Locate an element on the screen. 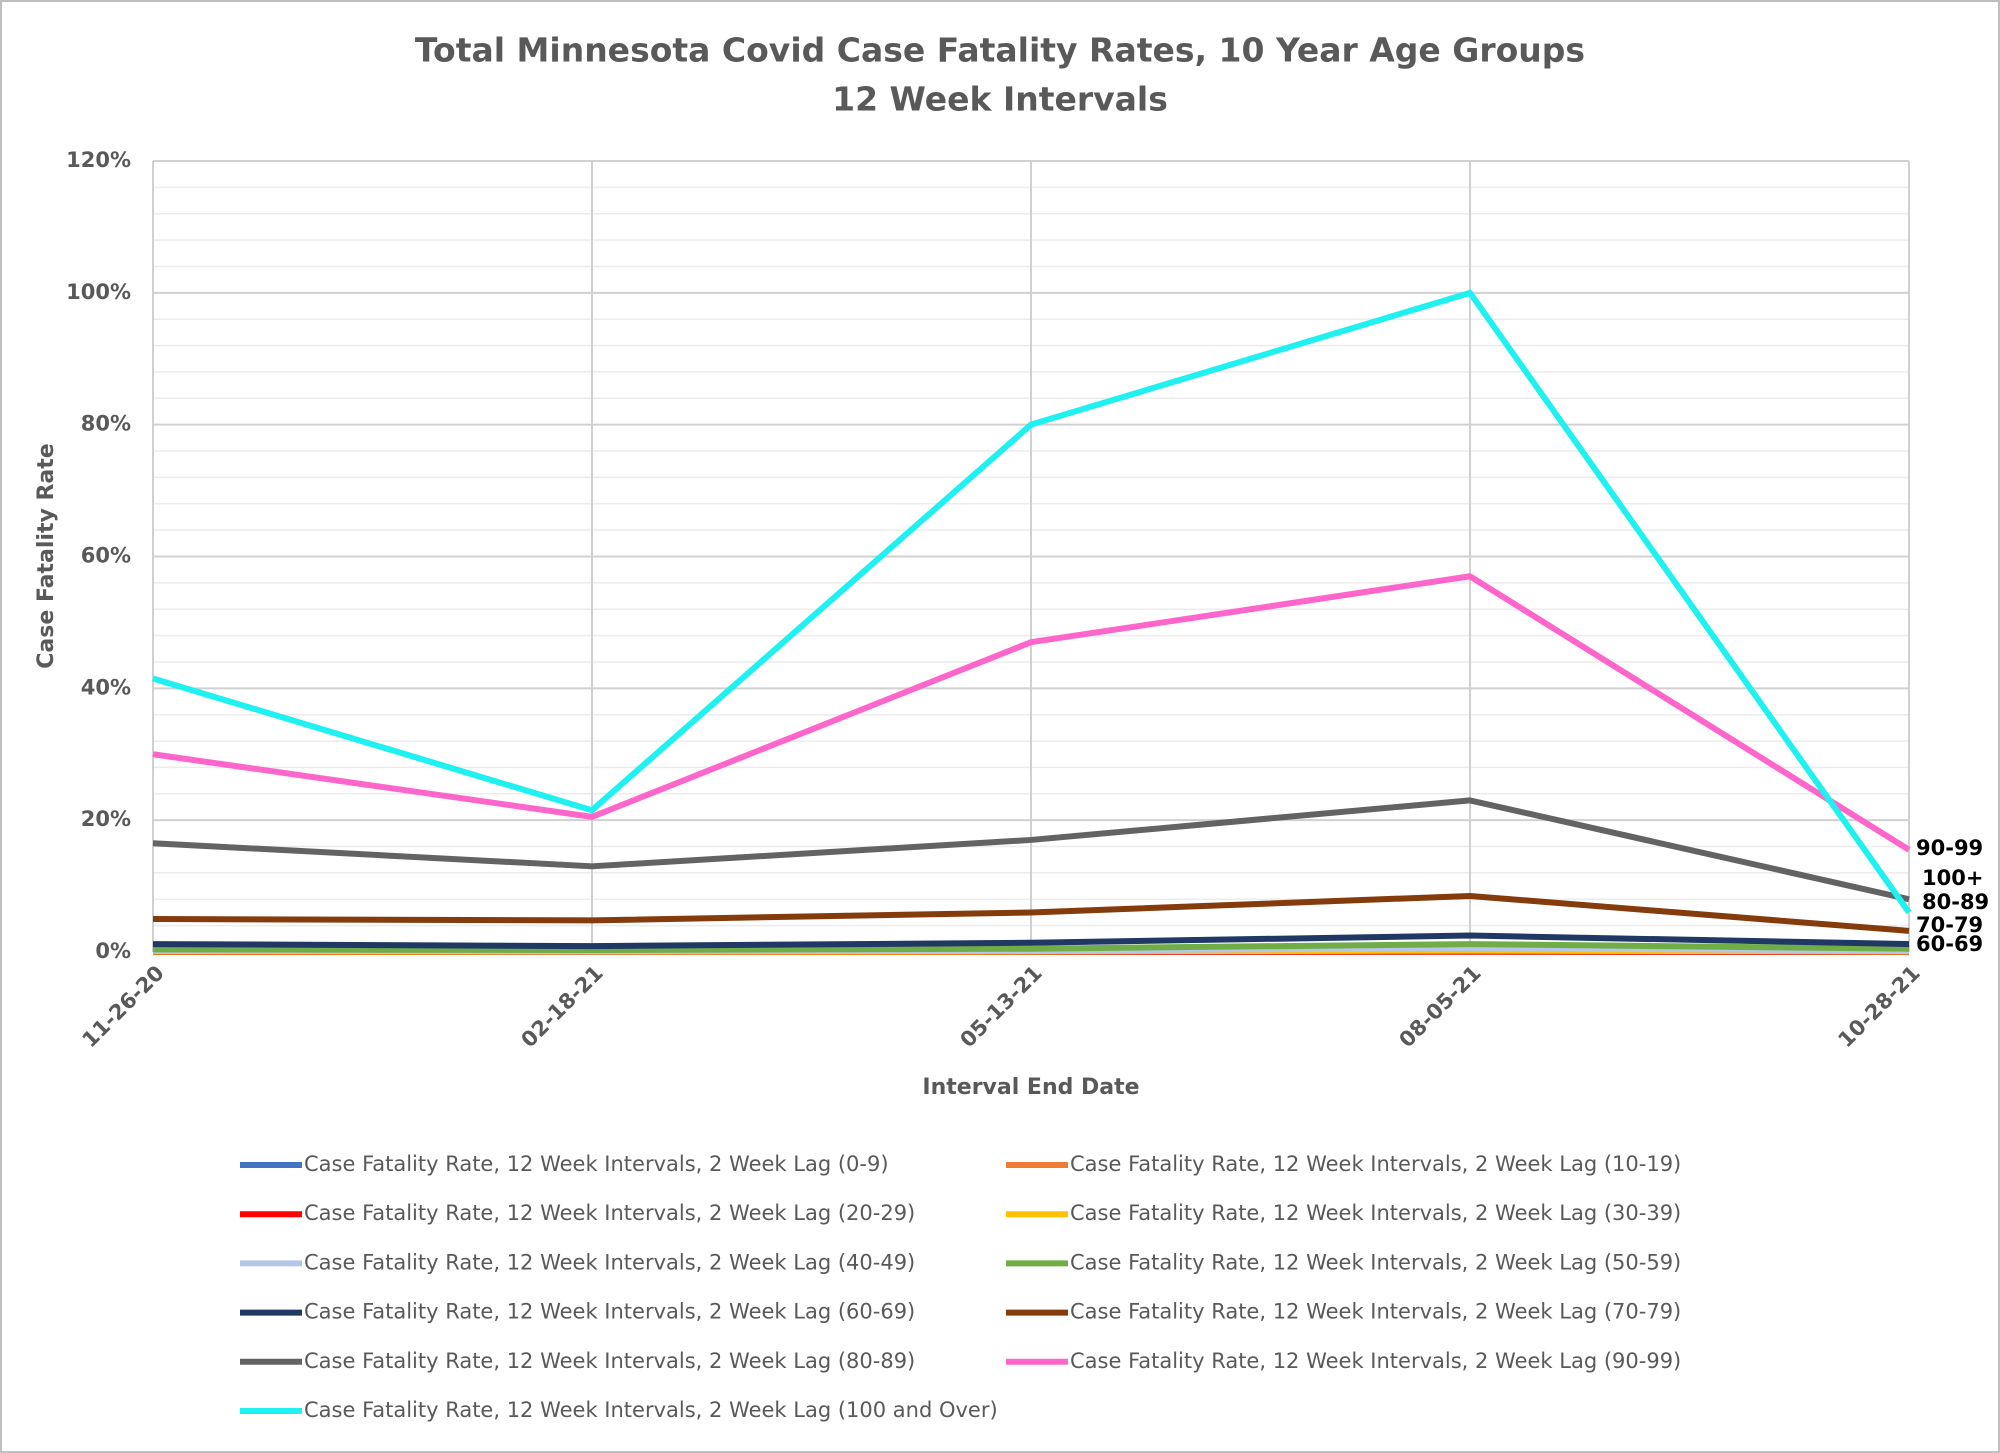 The height and width of the screenshot is (1453, 2000). y-tick-label: 100% is located at coordinates (98, 292).